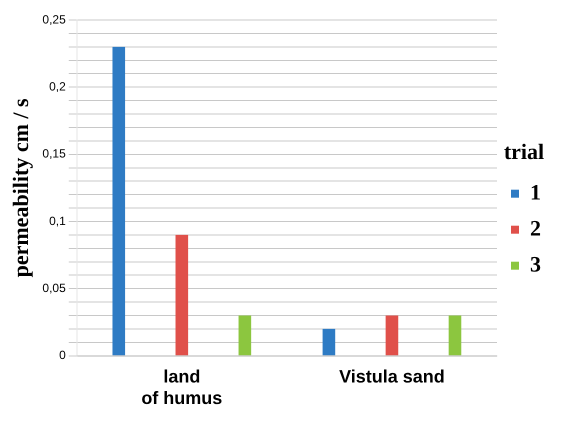 The image size is (561, 423). What do you see at coordinates (62, 355) in the screenshot?
I see `y-tick-label: 0` at bounding box center [62, 355].